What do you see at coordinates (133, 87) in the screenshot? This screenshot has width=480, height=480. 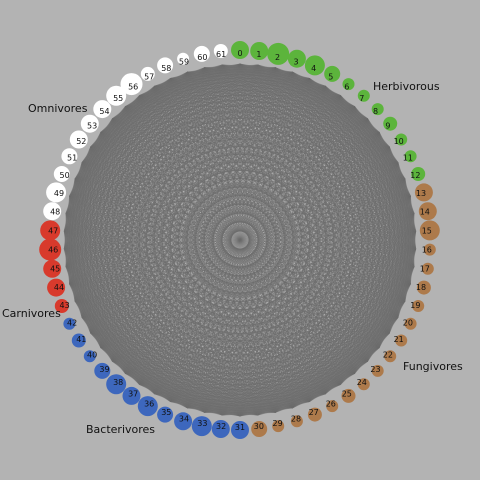 I see `node-label-56: 56` at bounding box center [133, 87].